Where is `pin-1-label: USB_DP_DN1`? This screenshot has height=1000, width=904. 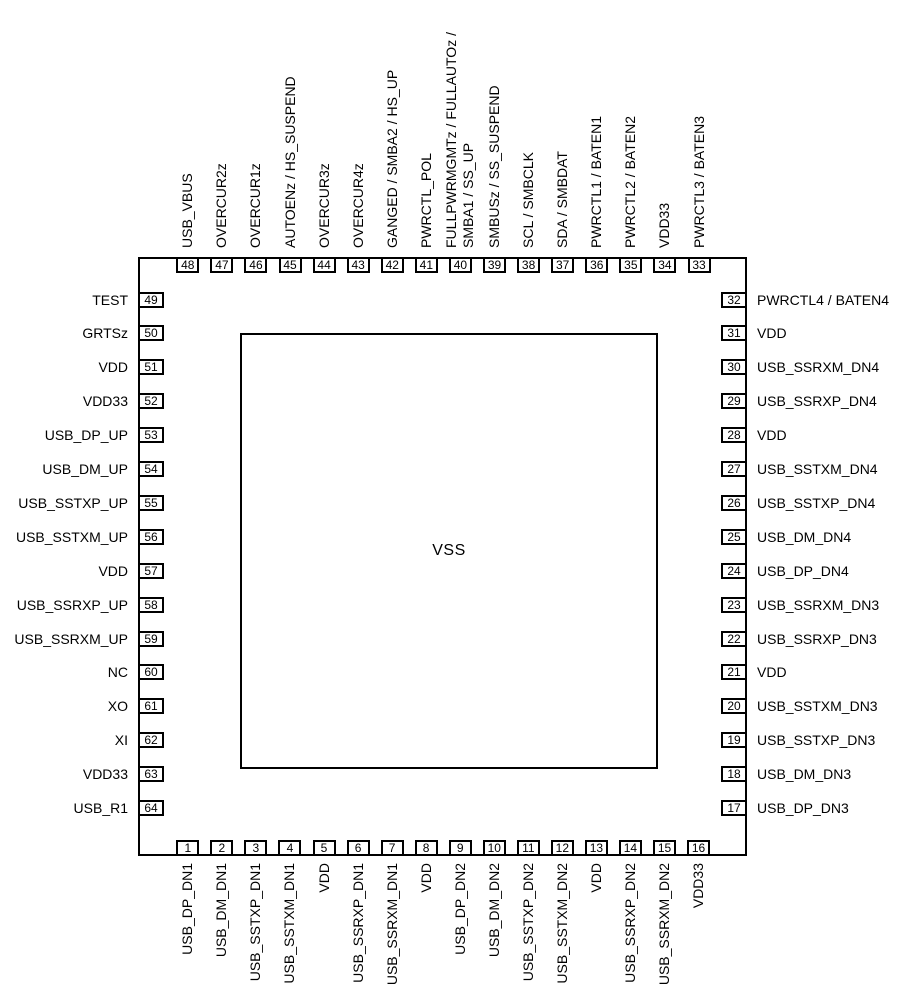
pin-1-label: USB_DP_DN1 is located at coordinates (187, 909).